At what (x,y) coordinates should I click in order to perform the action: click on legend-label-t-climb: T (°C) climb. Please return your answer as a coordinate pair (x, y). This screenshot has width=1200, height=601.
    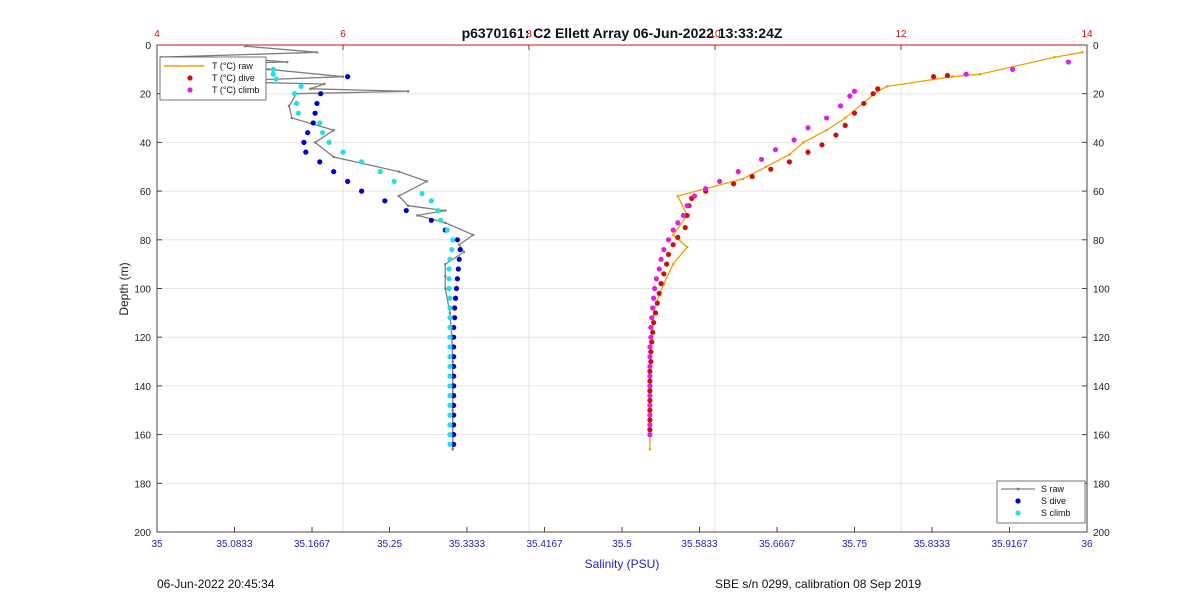
    Looking at the image, I should click on (235, 90).